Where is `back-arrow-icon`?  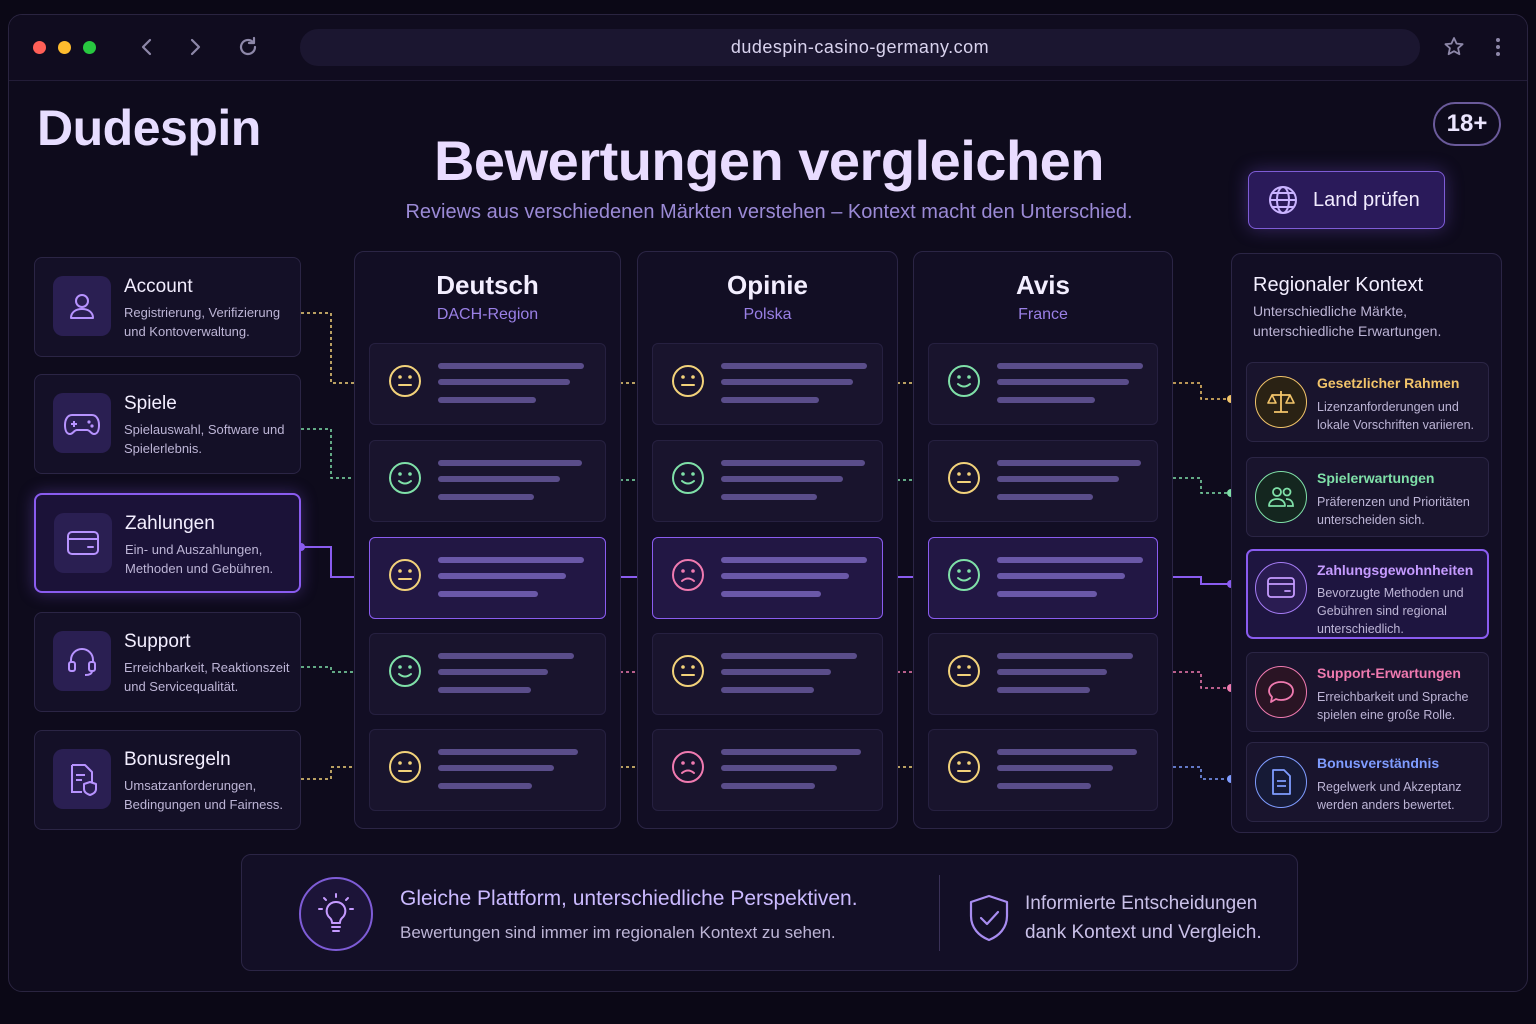
back-arrow-icon is located at coordinates (147, 47).